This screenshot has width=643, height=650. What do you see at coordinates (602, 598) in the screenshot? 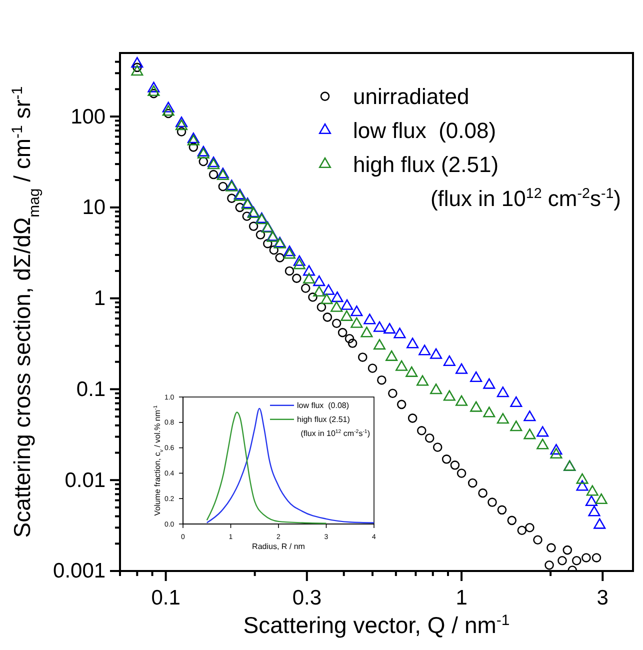
I see `x-tick-label: 3` at bounding box center [602, 598].